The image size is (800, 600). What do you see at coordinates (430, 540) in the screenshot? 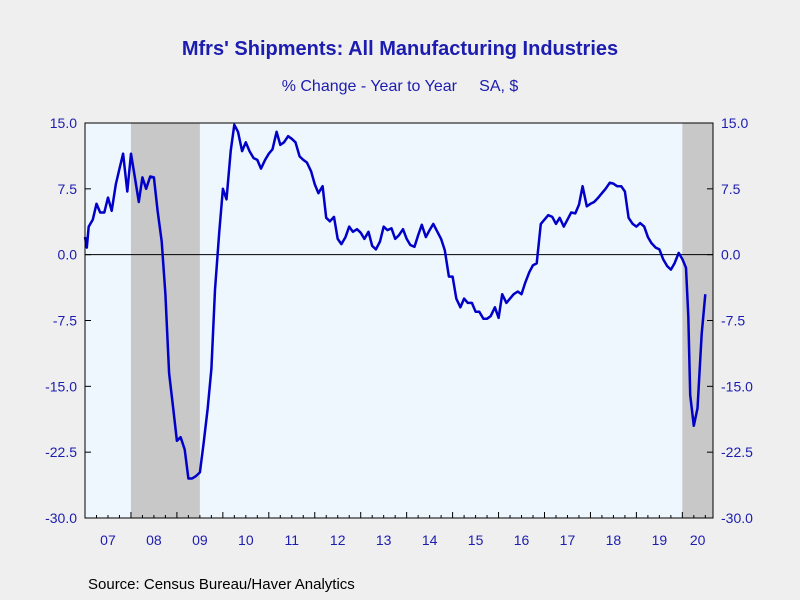
I see `x-tick-label: 14` at bounding box center [430, 540].